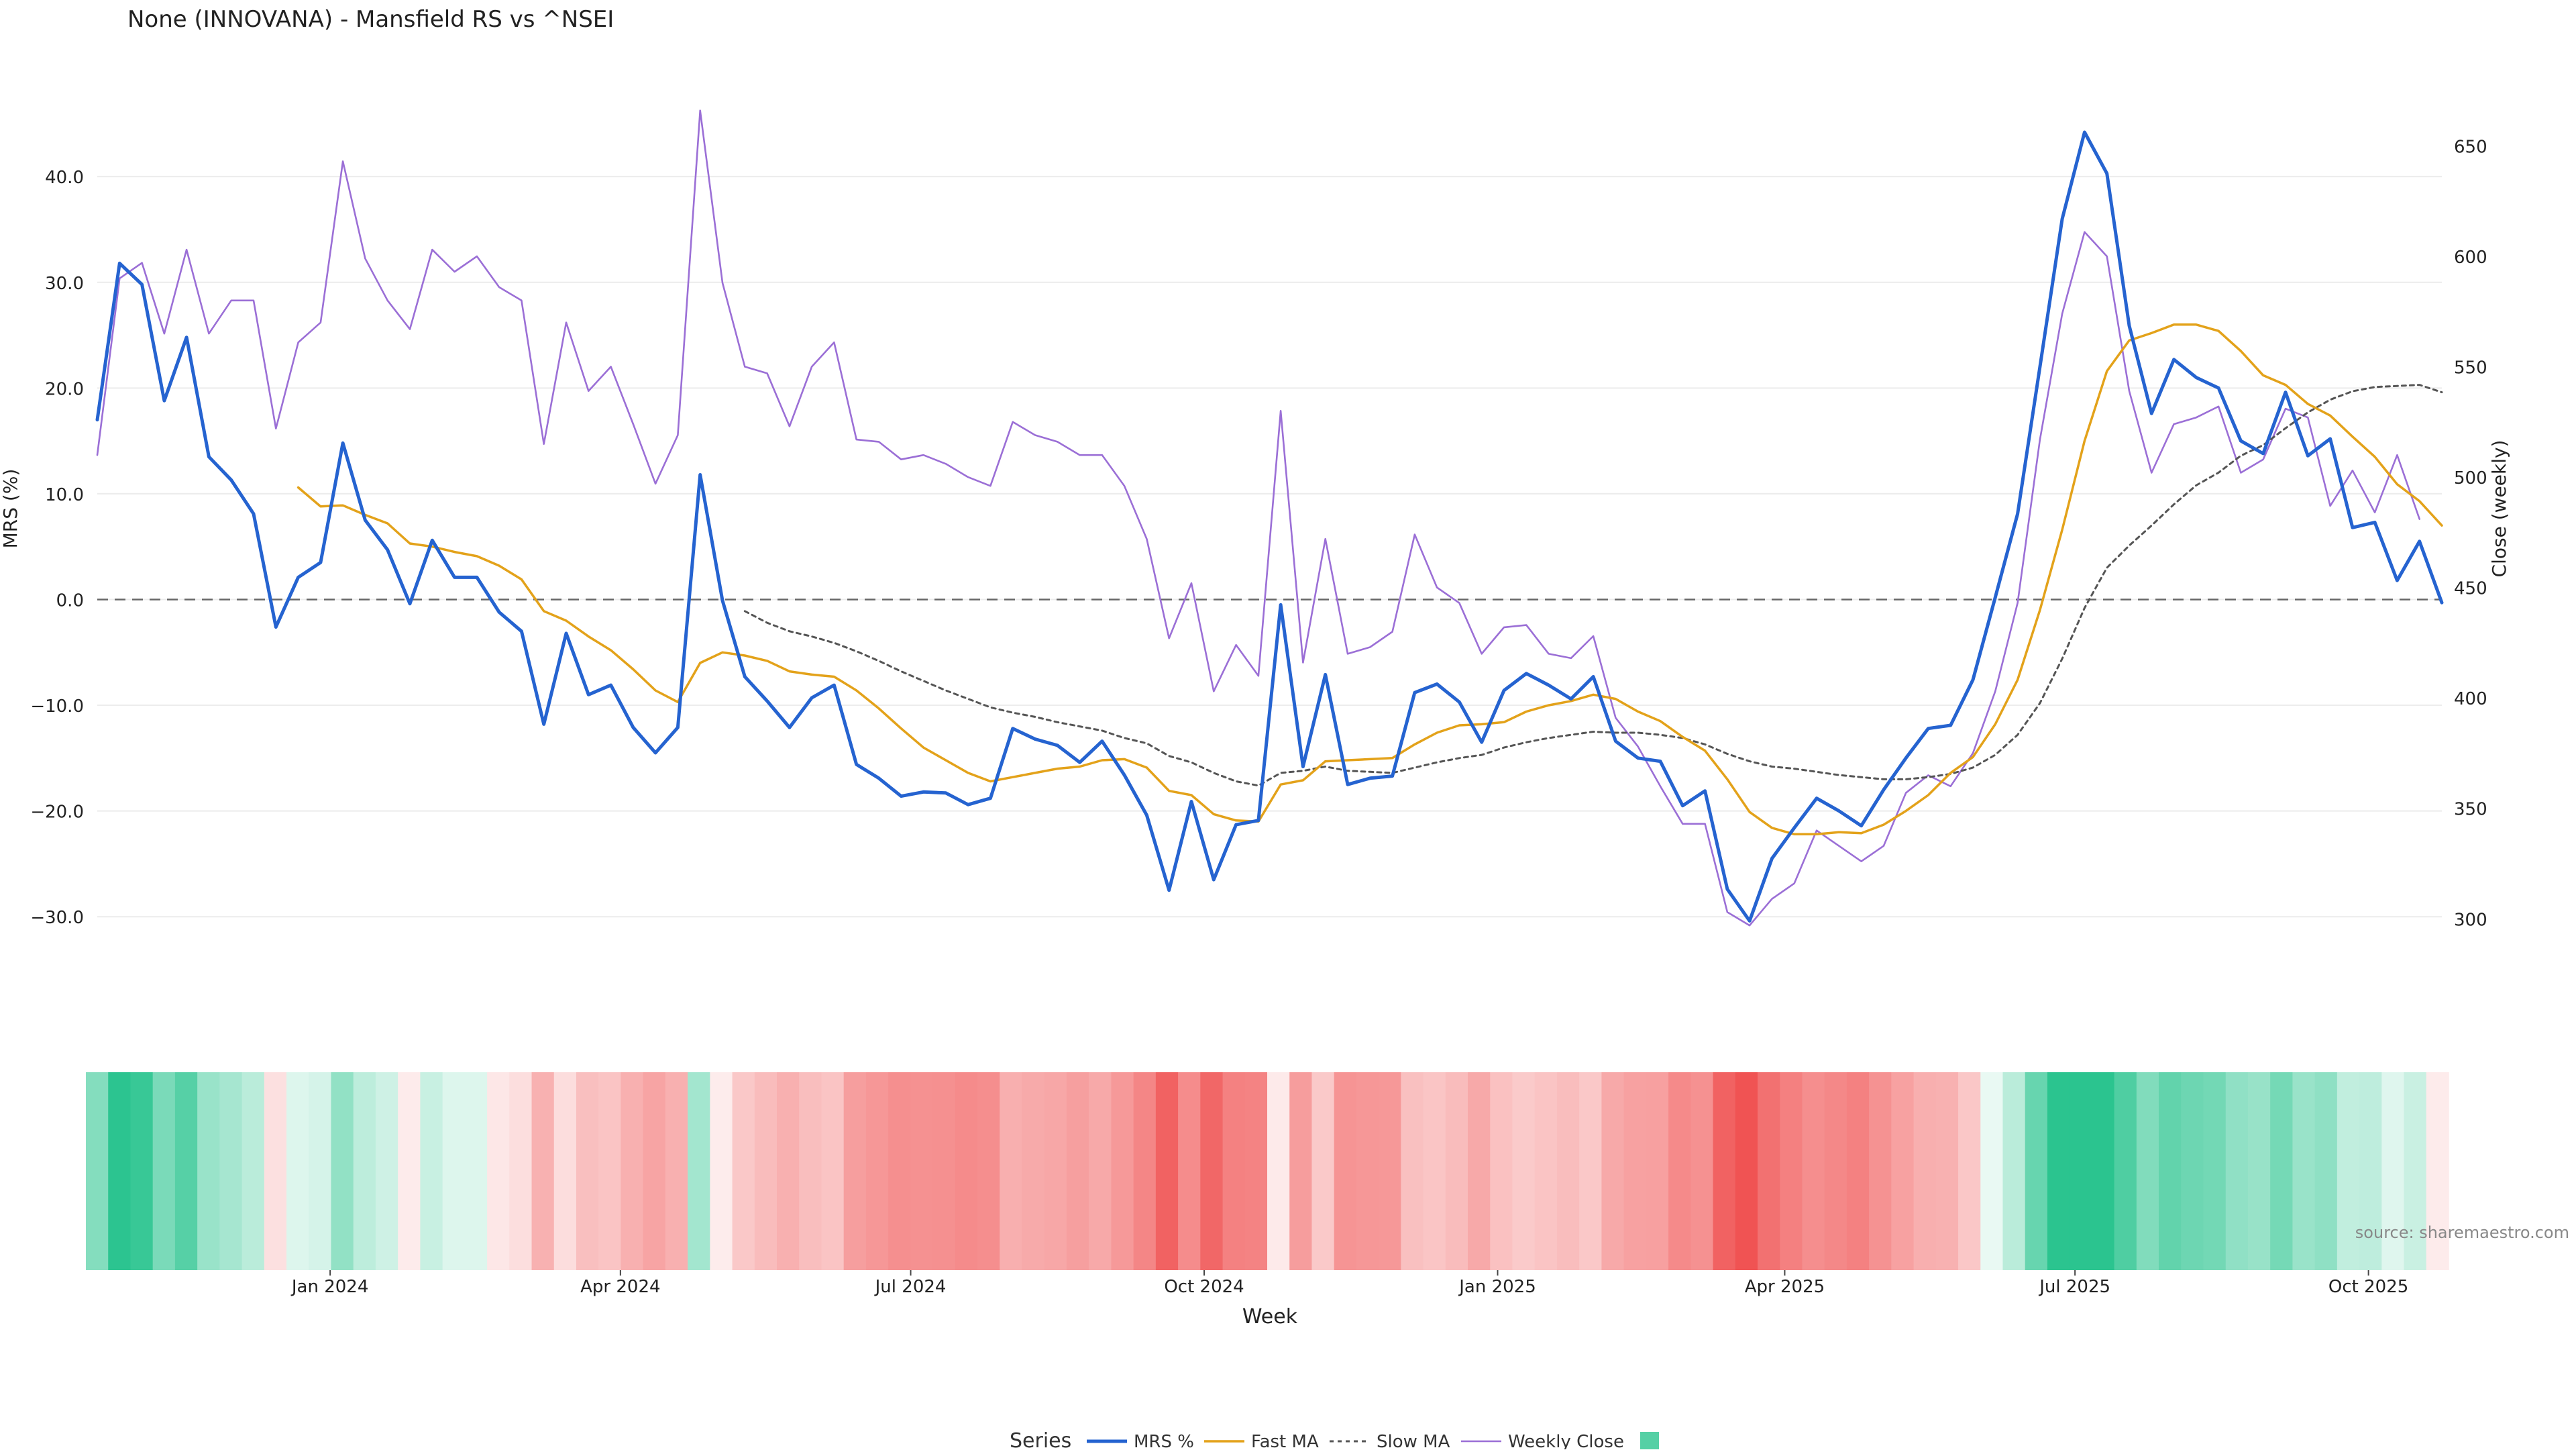  I want to click on legend-label: Weekly Close, so click(1566, 1440).